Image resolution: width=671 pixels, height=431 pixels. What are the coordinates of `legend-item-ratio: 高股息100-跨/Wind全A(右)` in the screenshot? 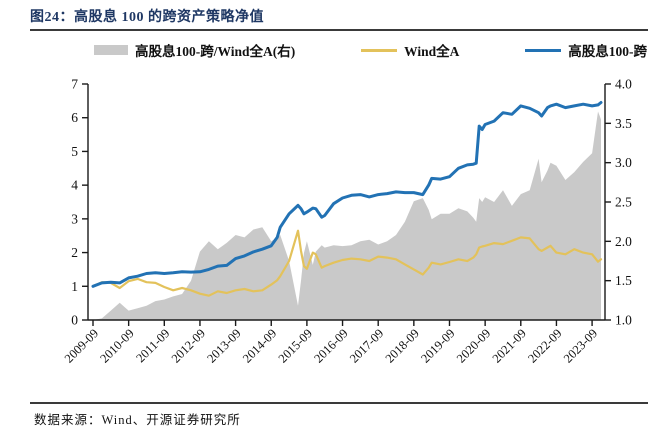 It's located at (194, 50).